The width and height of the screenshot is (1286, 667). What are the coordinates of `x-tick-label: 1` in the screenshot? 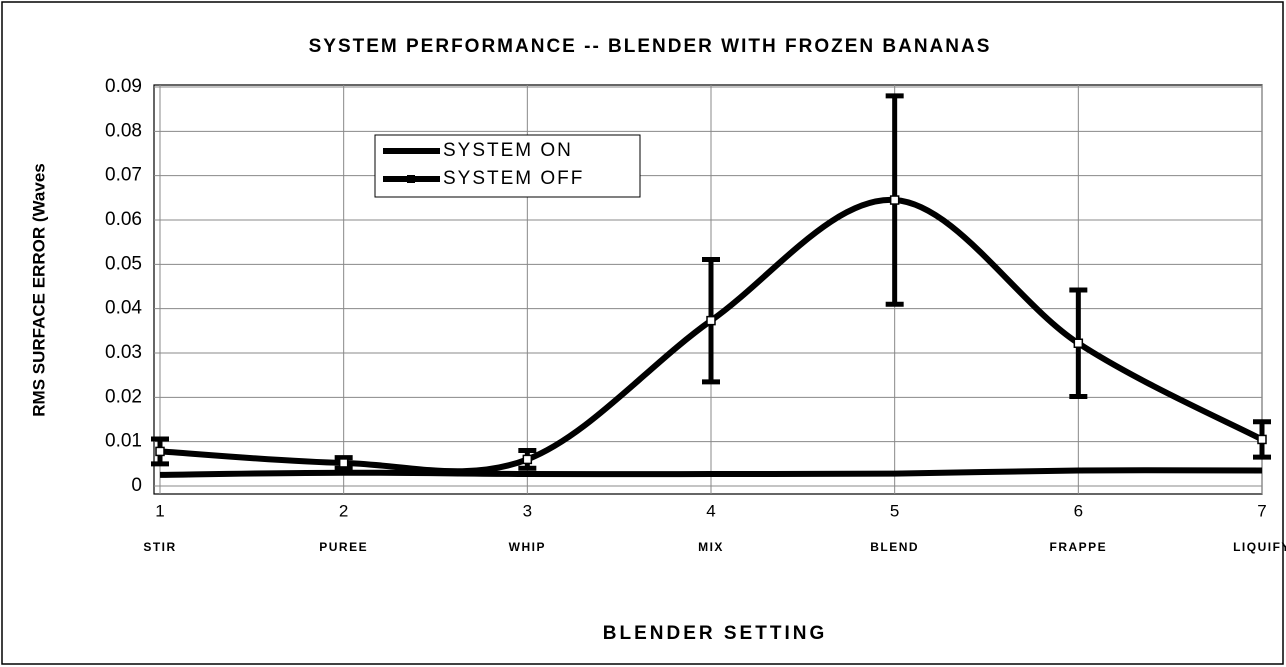 It's located at (159, 510).